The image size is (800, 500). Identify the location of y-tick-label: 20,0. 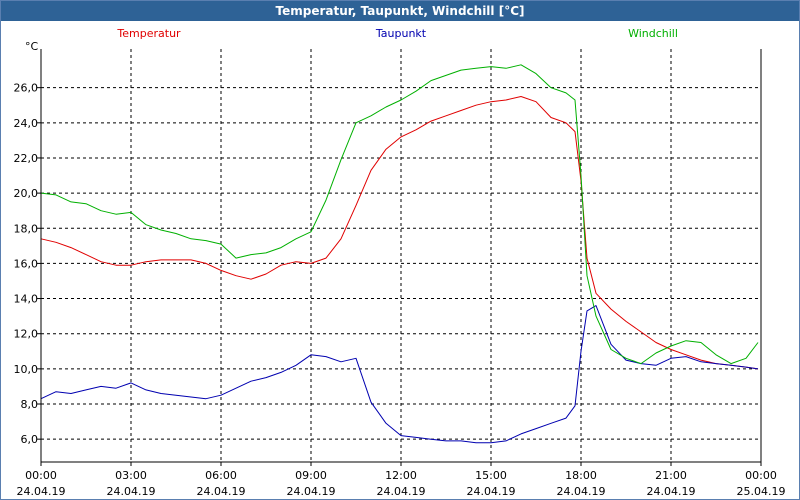
(26, 193).